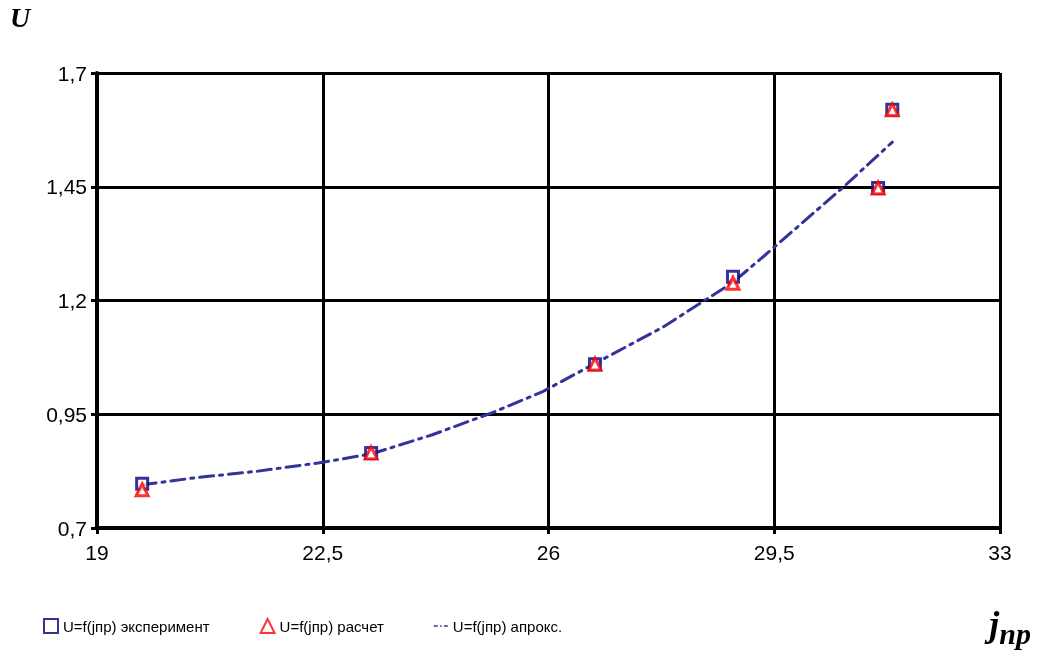 Image resolution: width=1039 pixels, height=653 pixels. Describe the element at coordinates (507, 626) in the screenshot. I see `legend-label: U=f(jпр) апрокс.` at that location.